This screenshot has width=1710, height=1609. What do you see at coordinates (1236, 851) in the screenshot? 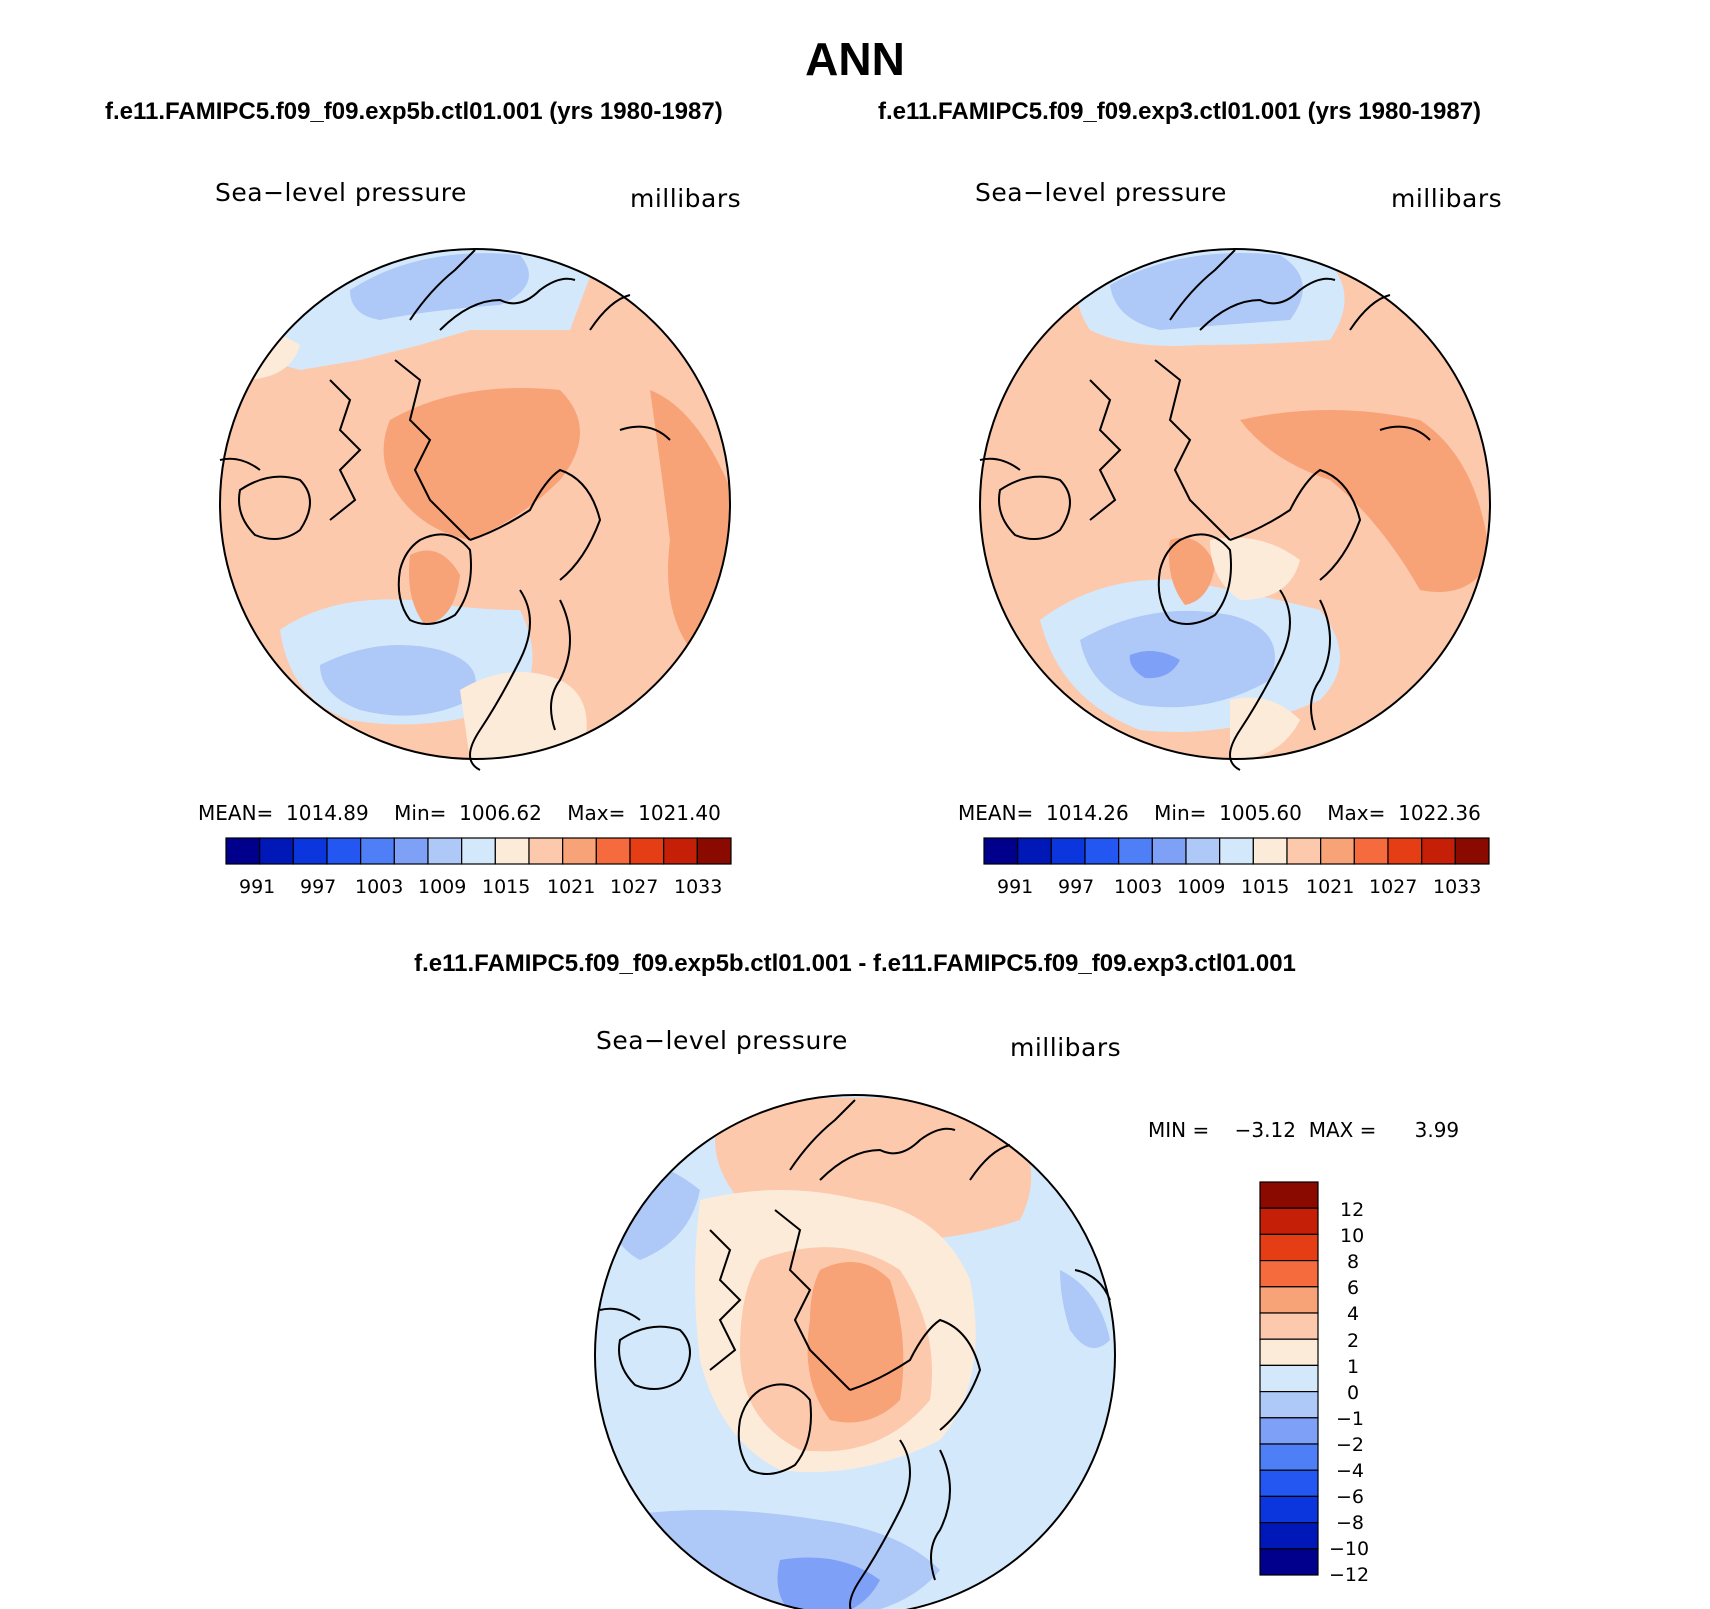
I see `panel2-colorbar` at bounding box center [1236, 851].